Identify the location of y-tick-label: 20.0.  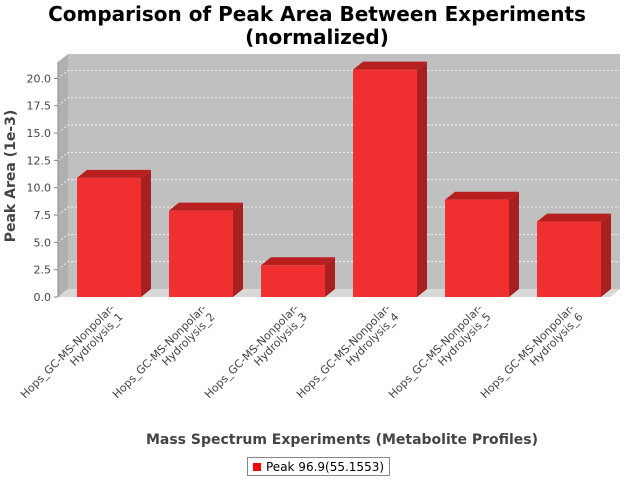
(39, 78).